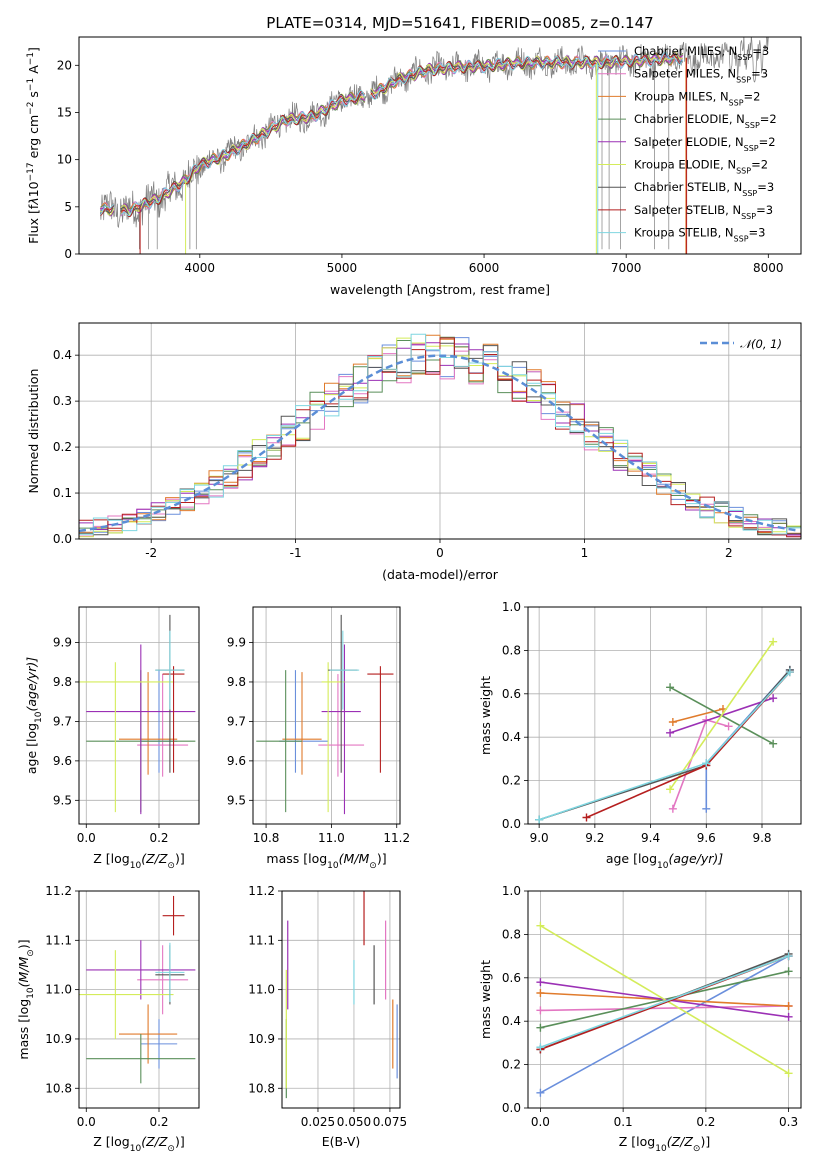 The width and height of the screenshot is (819, 1170). I want to click on x-tick-label: 0.0, so click(86, 1122).